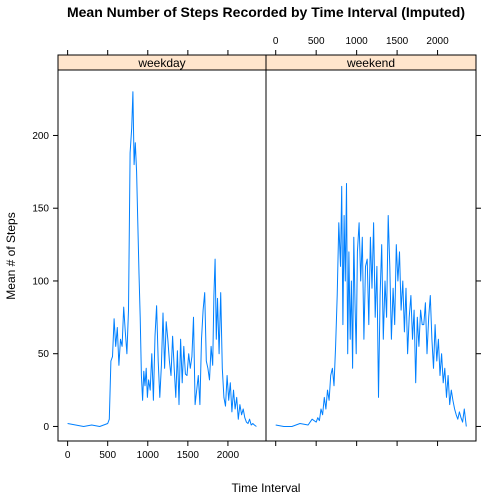  Describe the element at coordinates (437, 41) in the screenshot. I see `x-tick-label-top: 2000` at that location.